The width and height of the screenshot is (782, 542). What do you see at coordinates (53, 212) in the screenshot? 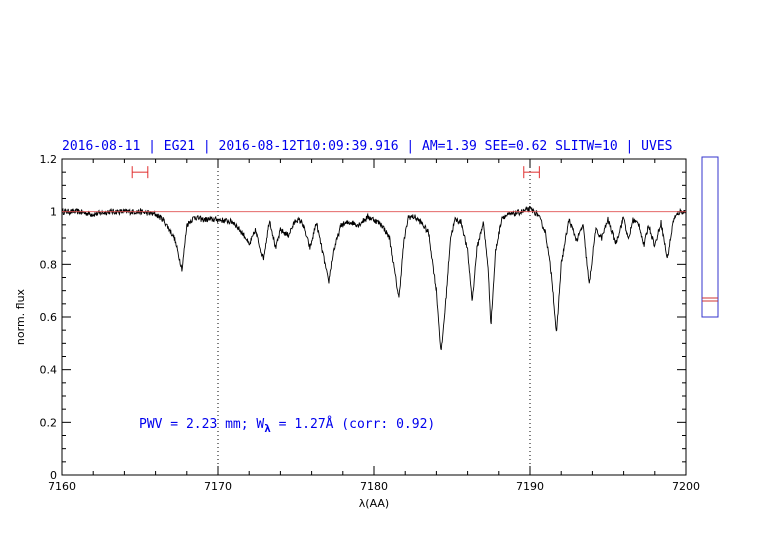
I see `y-tick-label: 1` at bounding box center [53, 212].